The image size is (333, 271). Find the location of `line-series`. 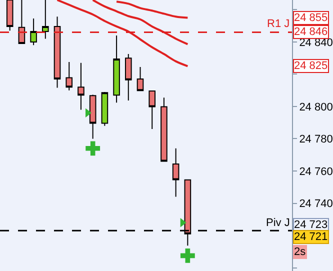

line-series is located at coordinates (152, 9).